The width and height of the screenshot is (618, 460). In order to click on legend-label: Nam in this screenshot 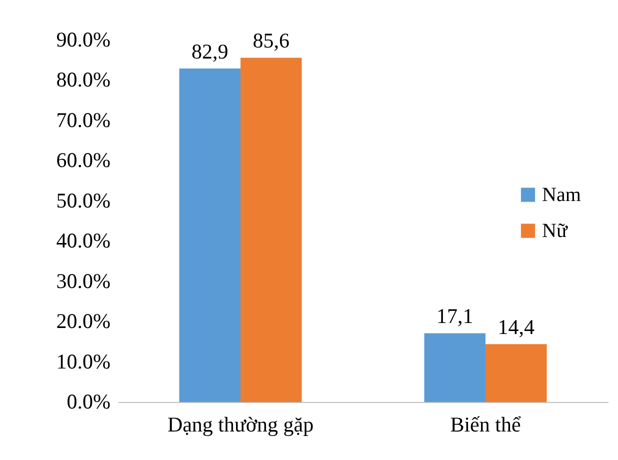, I will do `click(562, 195)`.